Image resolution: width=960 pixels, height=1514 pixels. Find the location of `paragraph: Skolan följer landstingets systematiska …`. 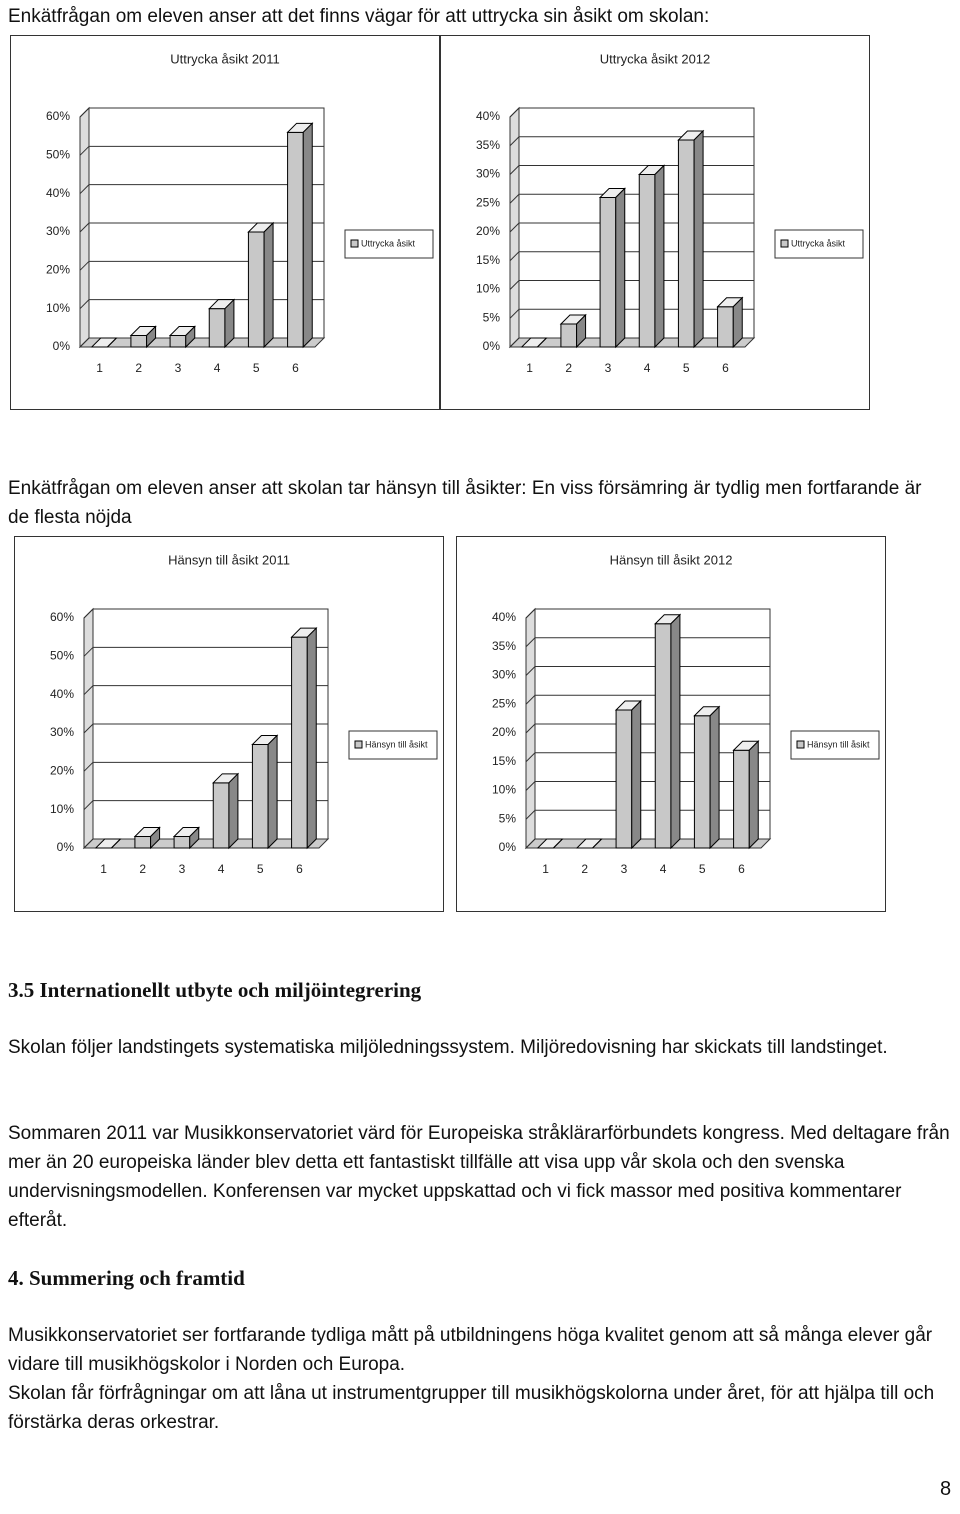

paragraph: Skolan följer landstingets systematiska … is located at coordinates (448, 1047).